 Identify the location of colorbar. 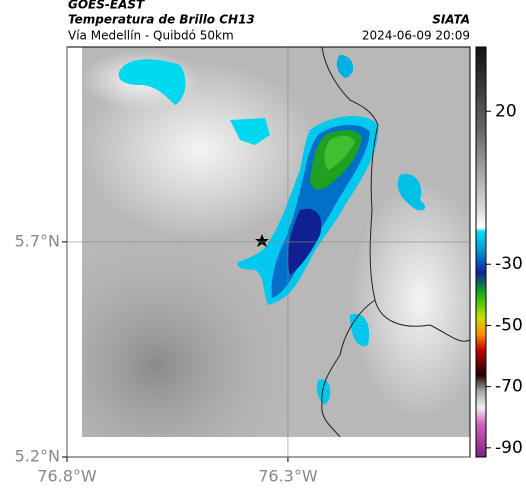
(481, 252).